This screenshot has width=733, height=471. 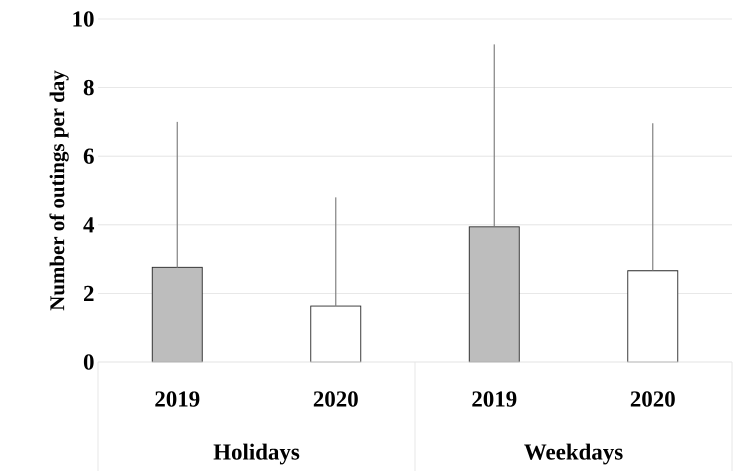 I want to click on text: Weekdays, so click(x=573, y=453).